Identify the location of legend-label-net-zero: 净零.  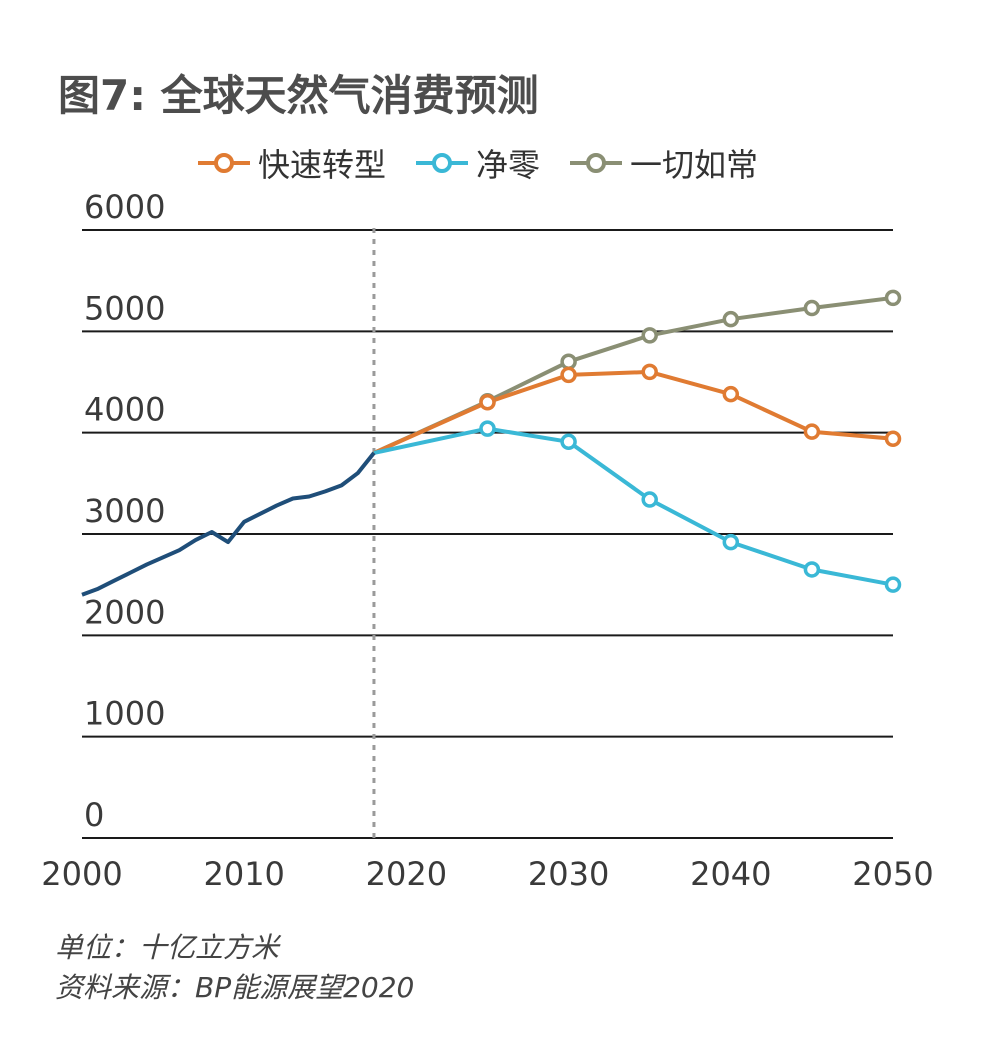
(508, 165).